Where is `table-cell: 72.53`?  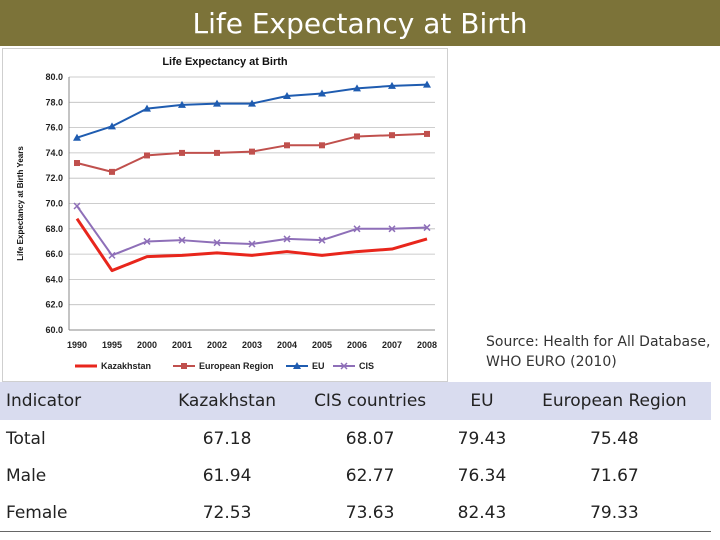 table-cell: 72.53 is located at coordinates (227, 513).